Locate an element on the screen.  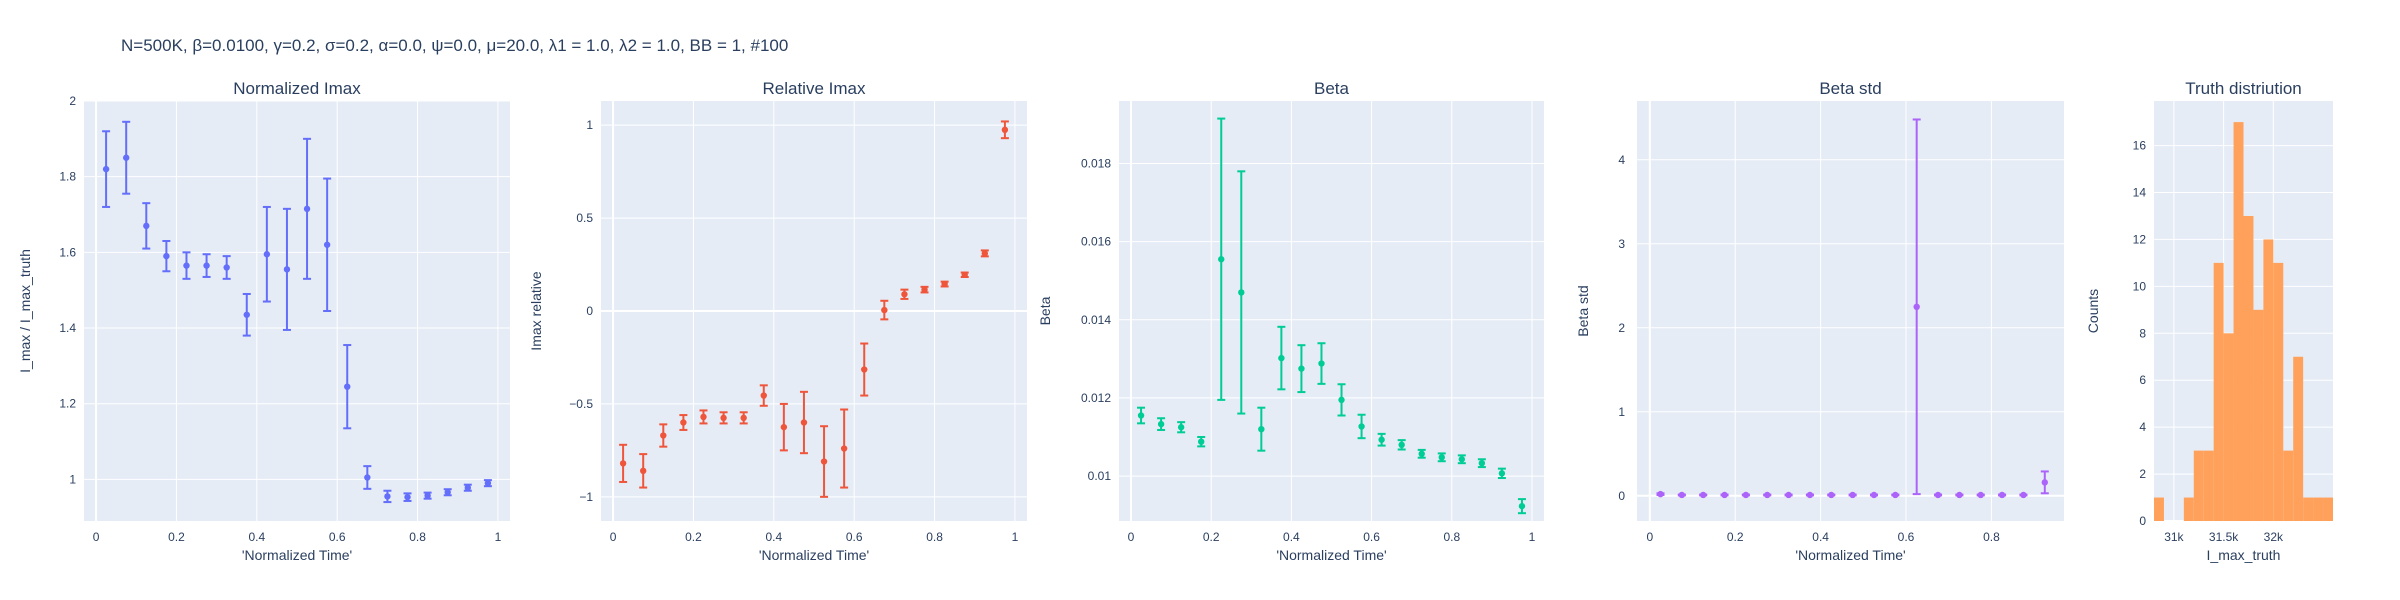
y-axis-label: Beta std is located at coordinates (1583, 310).